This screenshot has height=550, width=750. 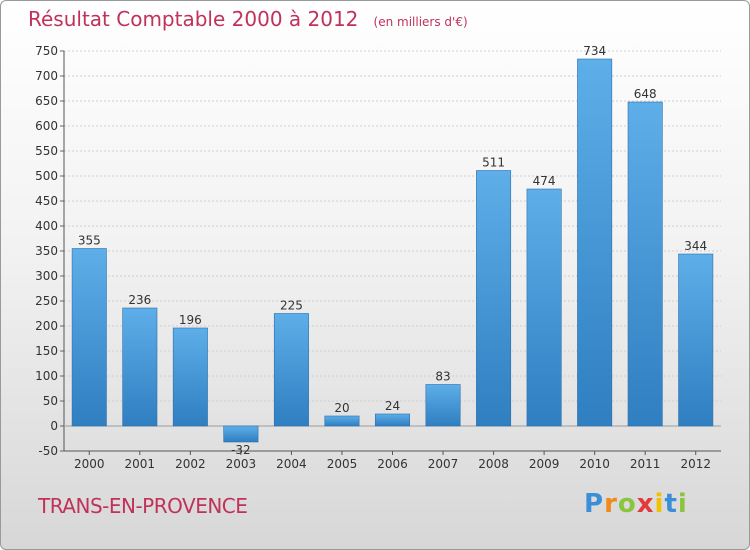 I want to click on x-tick-label: 2012, so click(x=695, y=464).